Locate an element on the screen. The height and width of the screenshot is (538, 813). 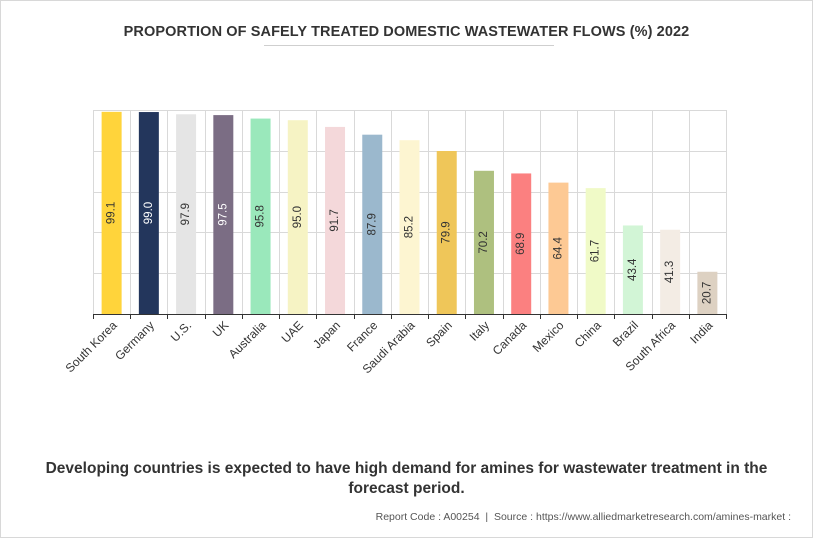
title-underline is located at coordinates (409, 45).